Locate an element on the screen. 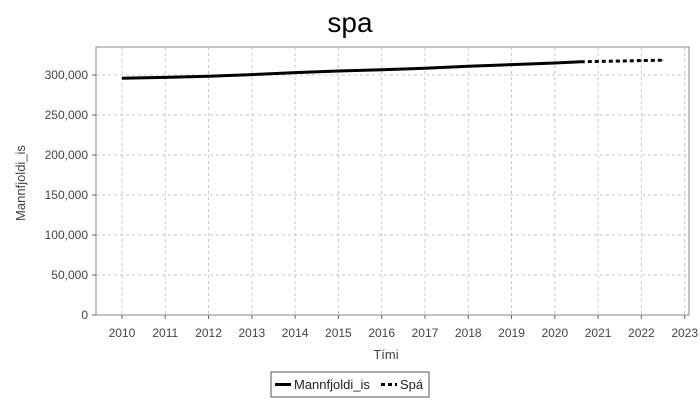 The width and height of the screenshot is (700, 400). y-tick-label: 250,000 is located at coordinates (67, 115).